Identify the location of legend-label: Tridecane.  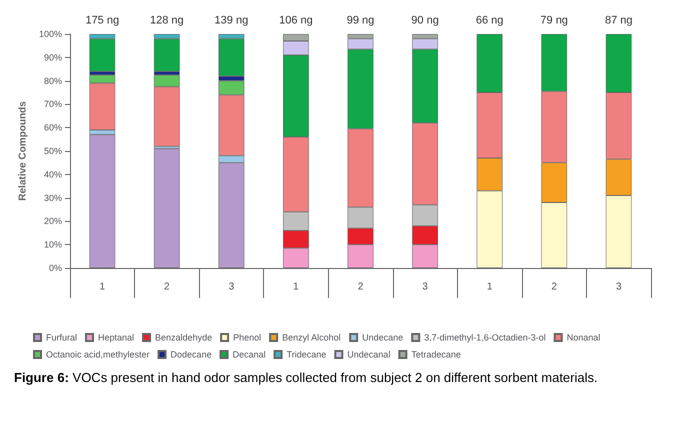
(306, 355).